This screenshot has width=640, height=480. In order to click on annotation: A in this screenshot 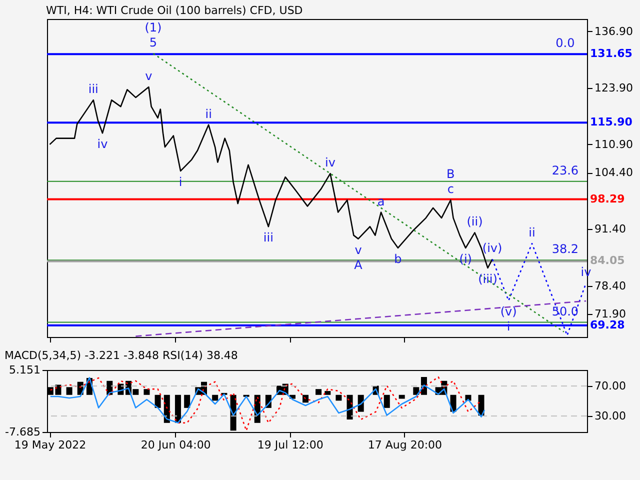, I will do `click(359, 265)`.